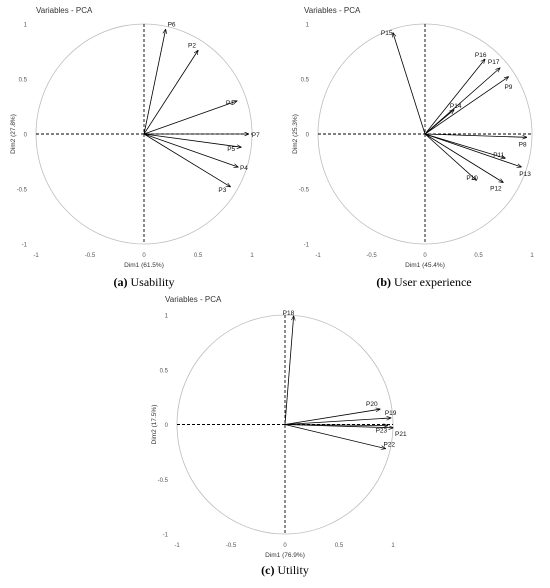 The image size is (550, 588). Describe the element at coordinates (496, 188) in the screenshot. I see `vector-label-p12: P12` at that location.